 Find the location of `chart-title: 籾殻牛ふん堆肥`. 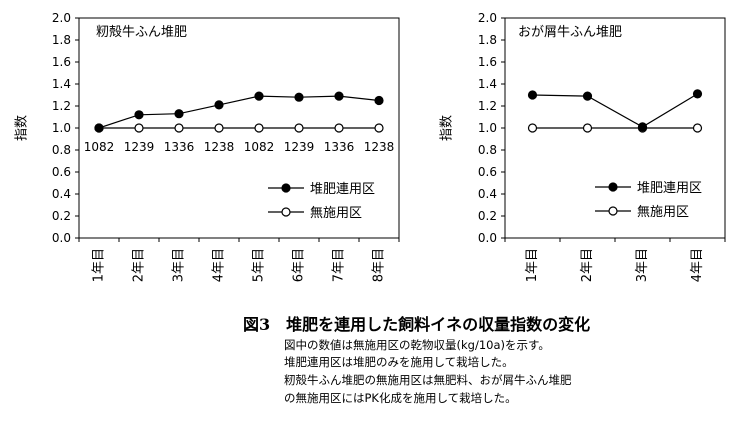

chart-title: 籾殻牛ふん堆肥 is located at coordinates (141, 32).